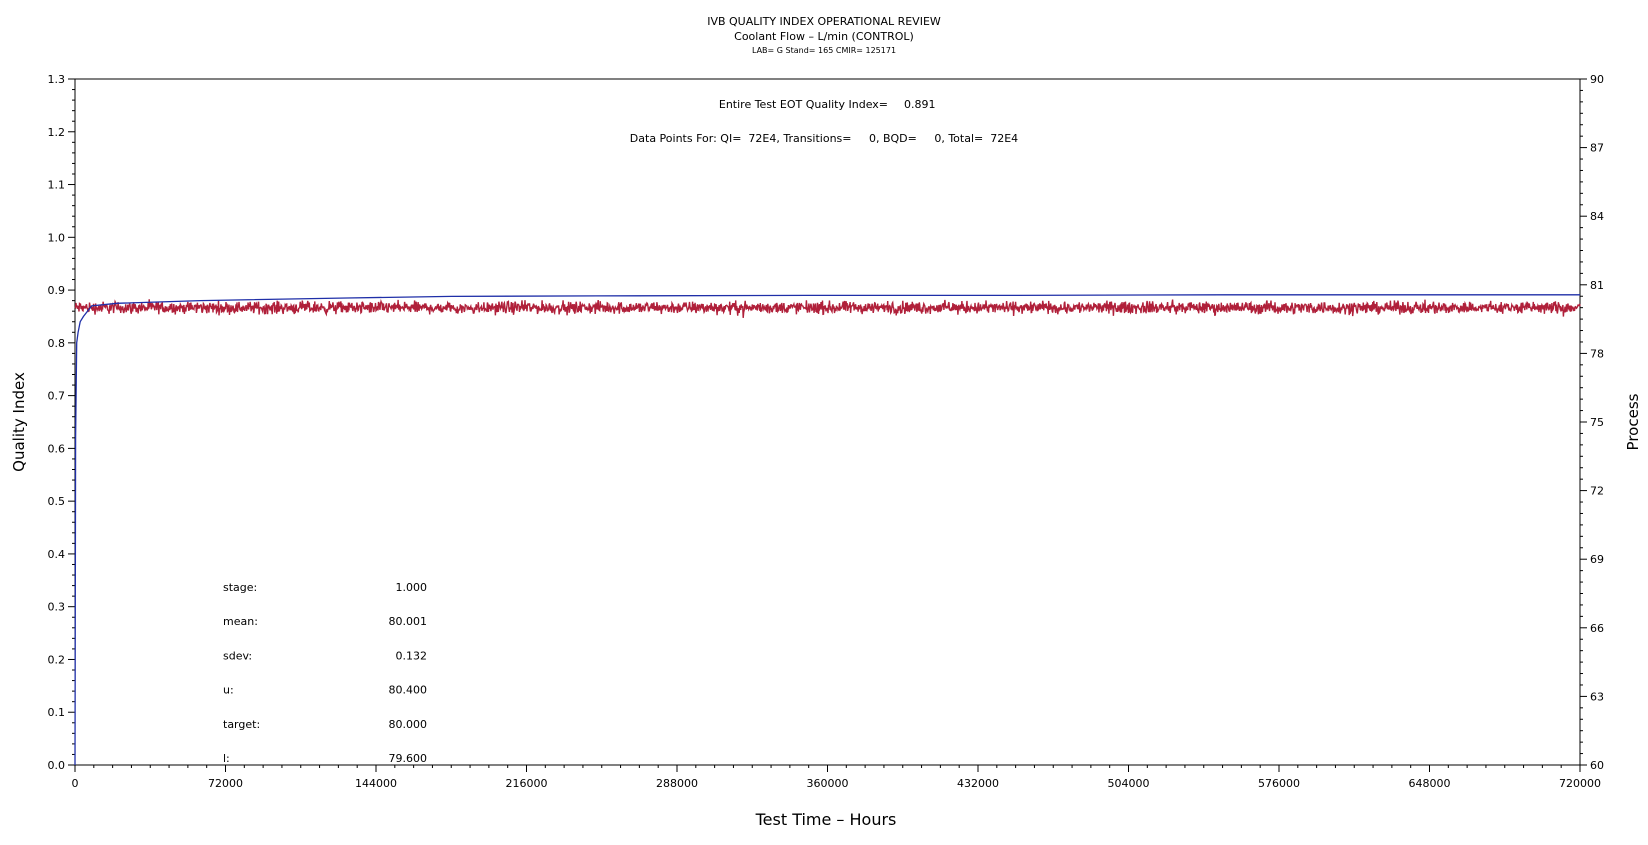 Image resolution: width=1648 pixels, height=845 pixels. What do you see at coordinates (57, 712) in the screenshot?
I see `y-tick-label: 0.1` at bounding box center [57, 712].